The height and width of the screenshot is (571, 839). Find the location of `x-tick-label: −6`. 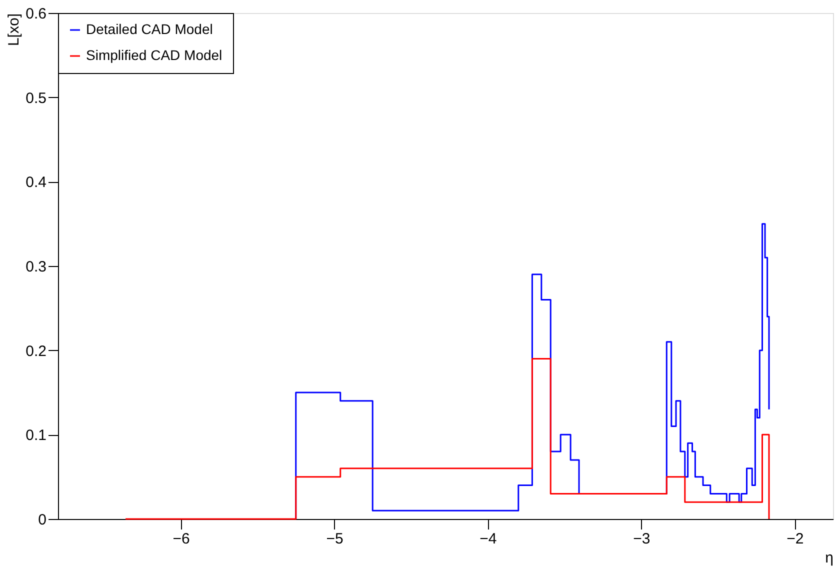

x-tick-label: −6 is located at coordinates (181, 539).